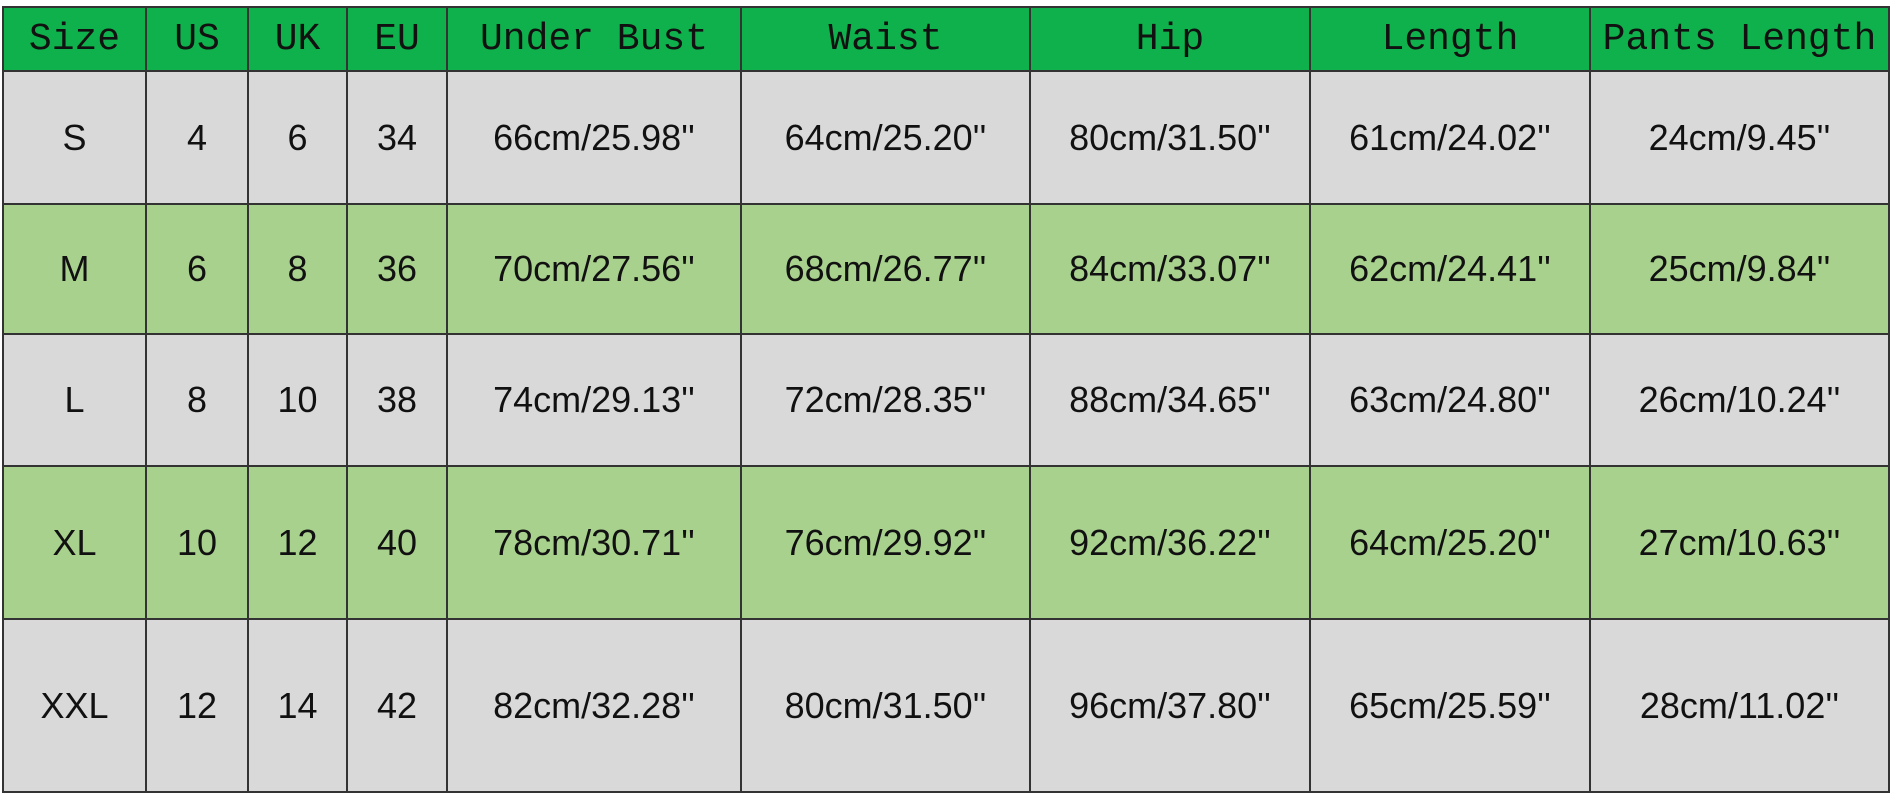  What do you see at coordinates (74, 39) in the screenshot?
I see `header-cell: Size` at bounding box center [74, 39].